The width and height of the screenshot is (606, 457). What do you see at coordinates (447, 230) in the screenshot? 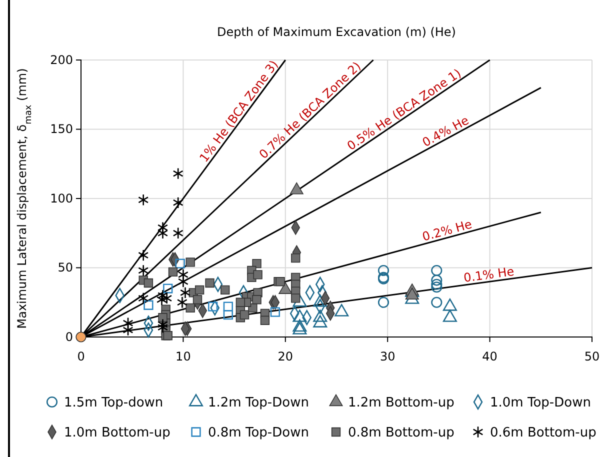
I see `text: 0.2% He` at bounding box center [447, 230].